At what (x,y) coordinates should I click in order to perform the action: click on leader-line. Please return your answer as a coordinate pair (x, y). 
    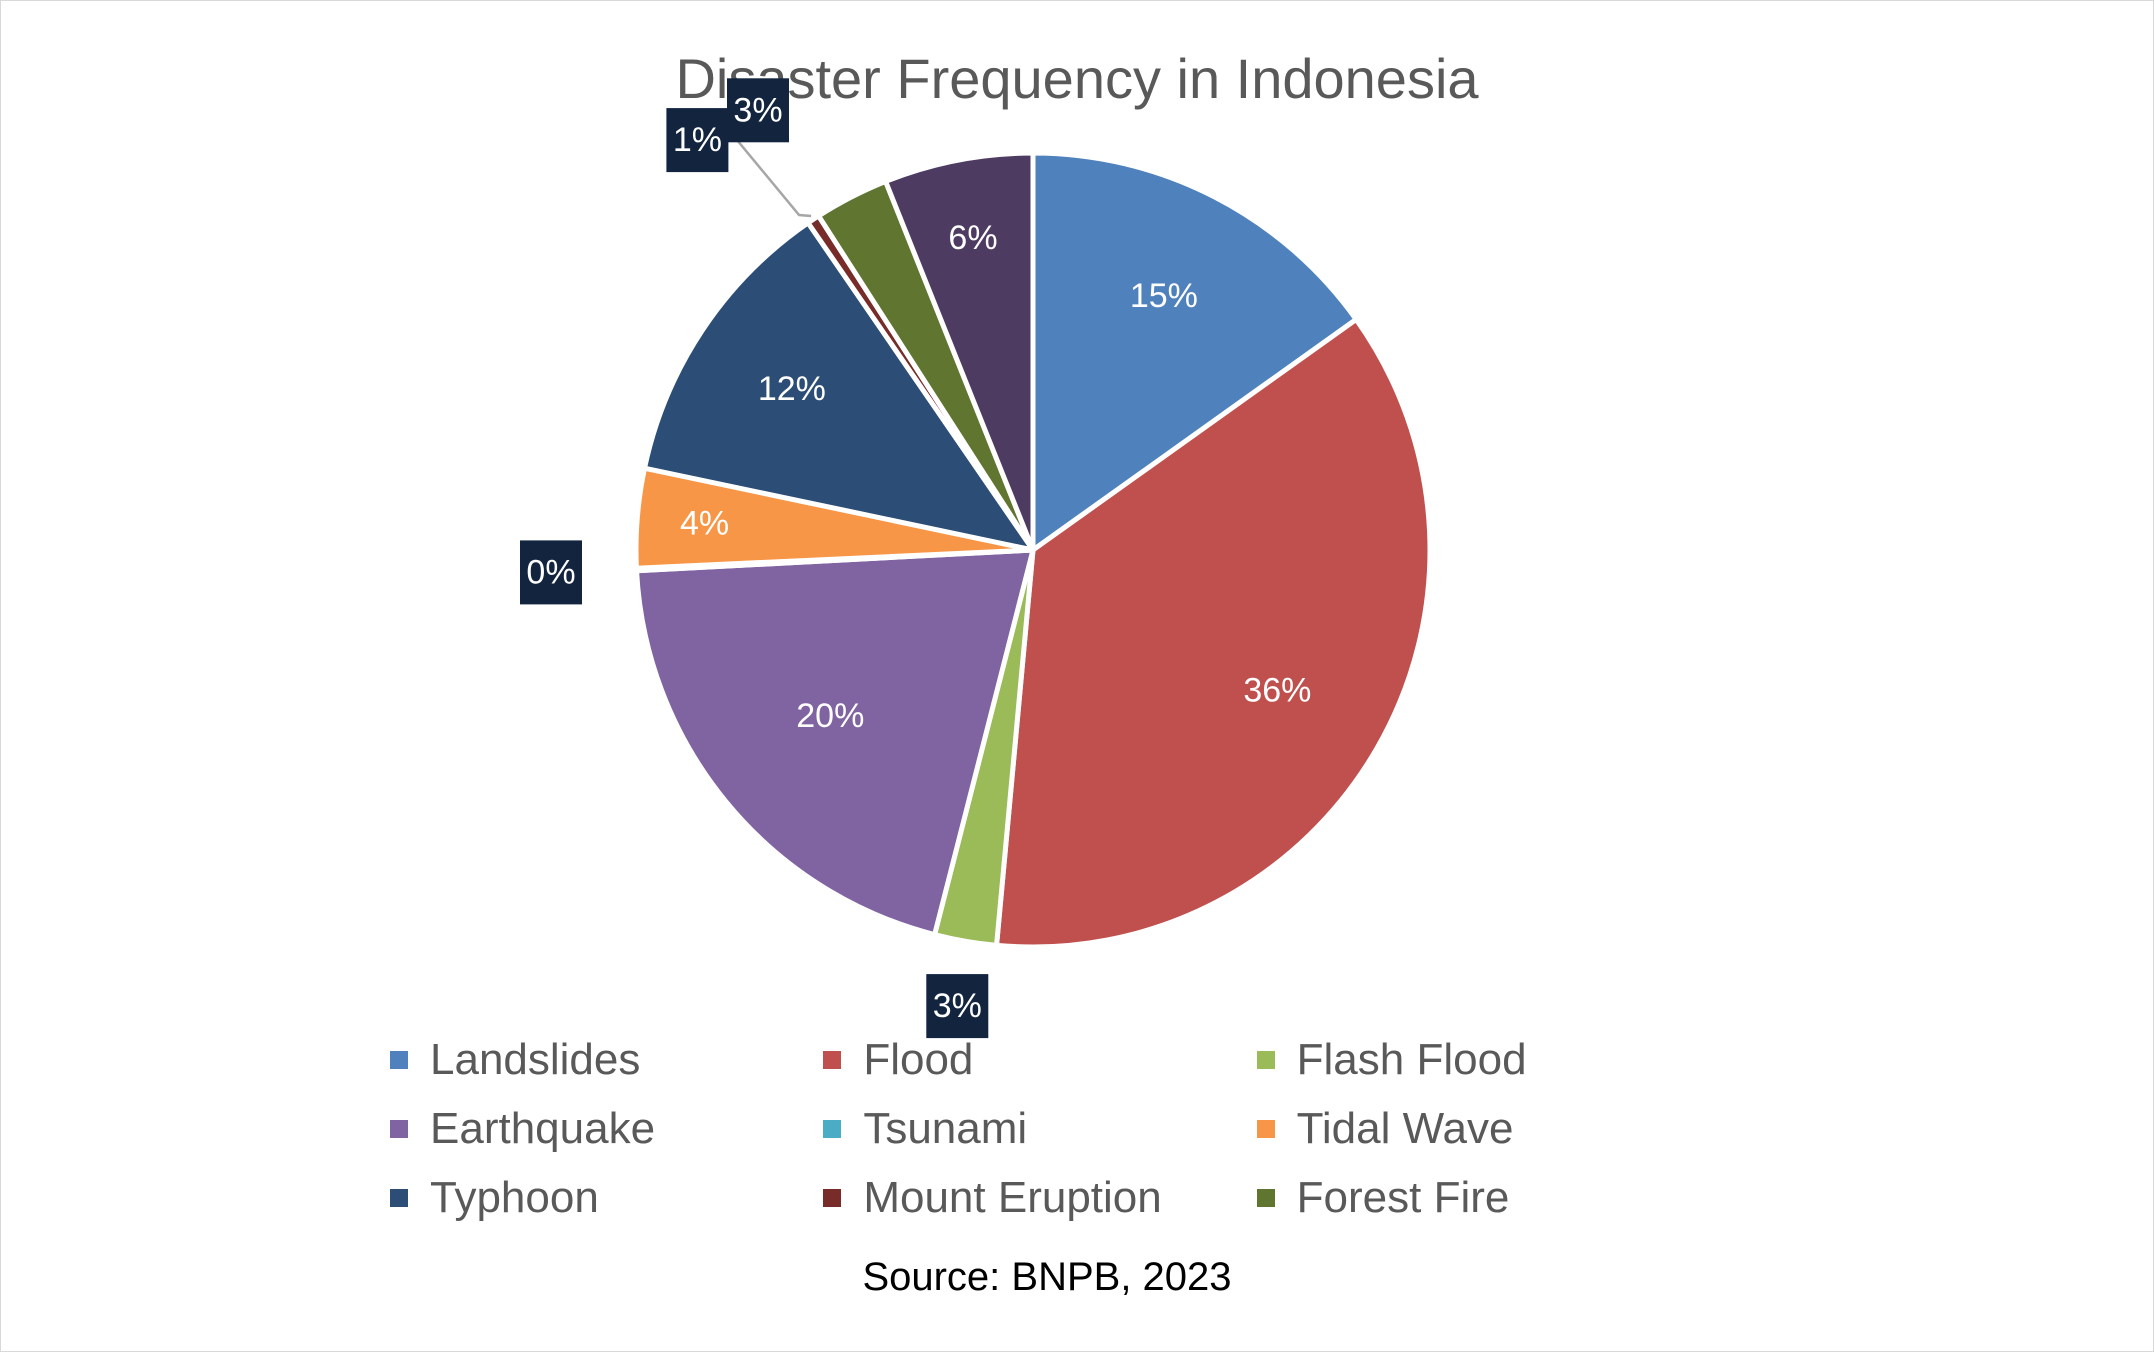
    Looking at the image, I should click on (773, 177).